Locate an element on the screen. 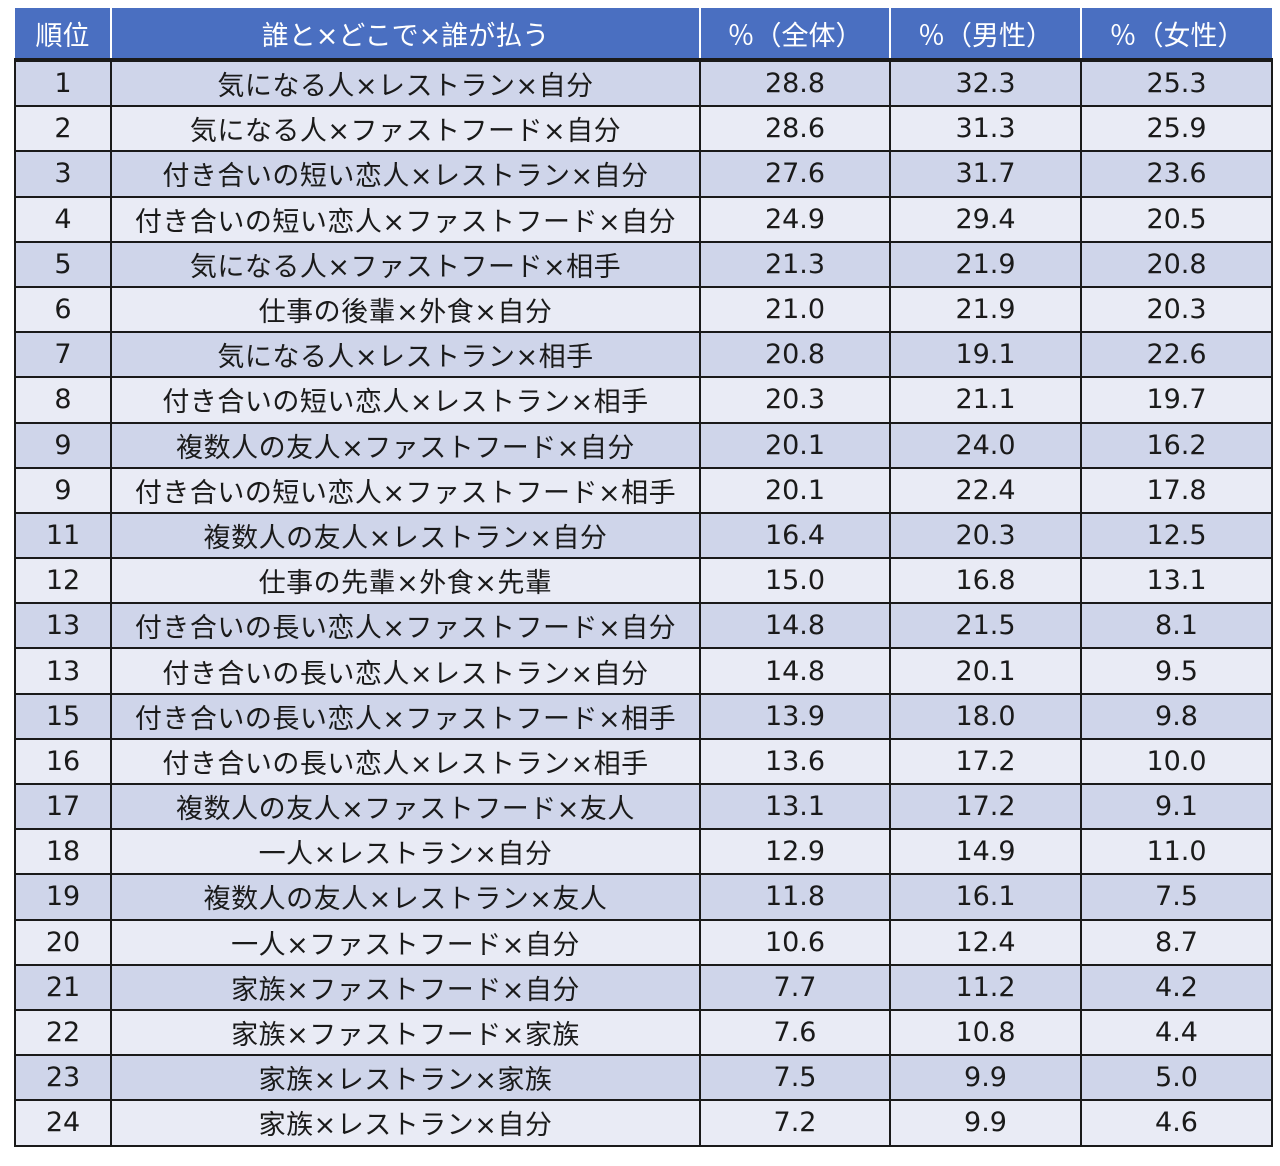 This screenshot has width=1280, height=1166. table-row: 4 付き合いの短い恋人×ファストフード×自分 24.9 29.4 20.5 is located at coordinates (643, 219).